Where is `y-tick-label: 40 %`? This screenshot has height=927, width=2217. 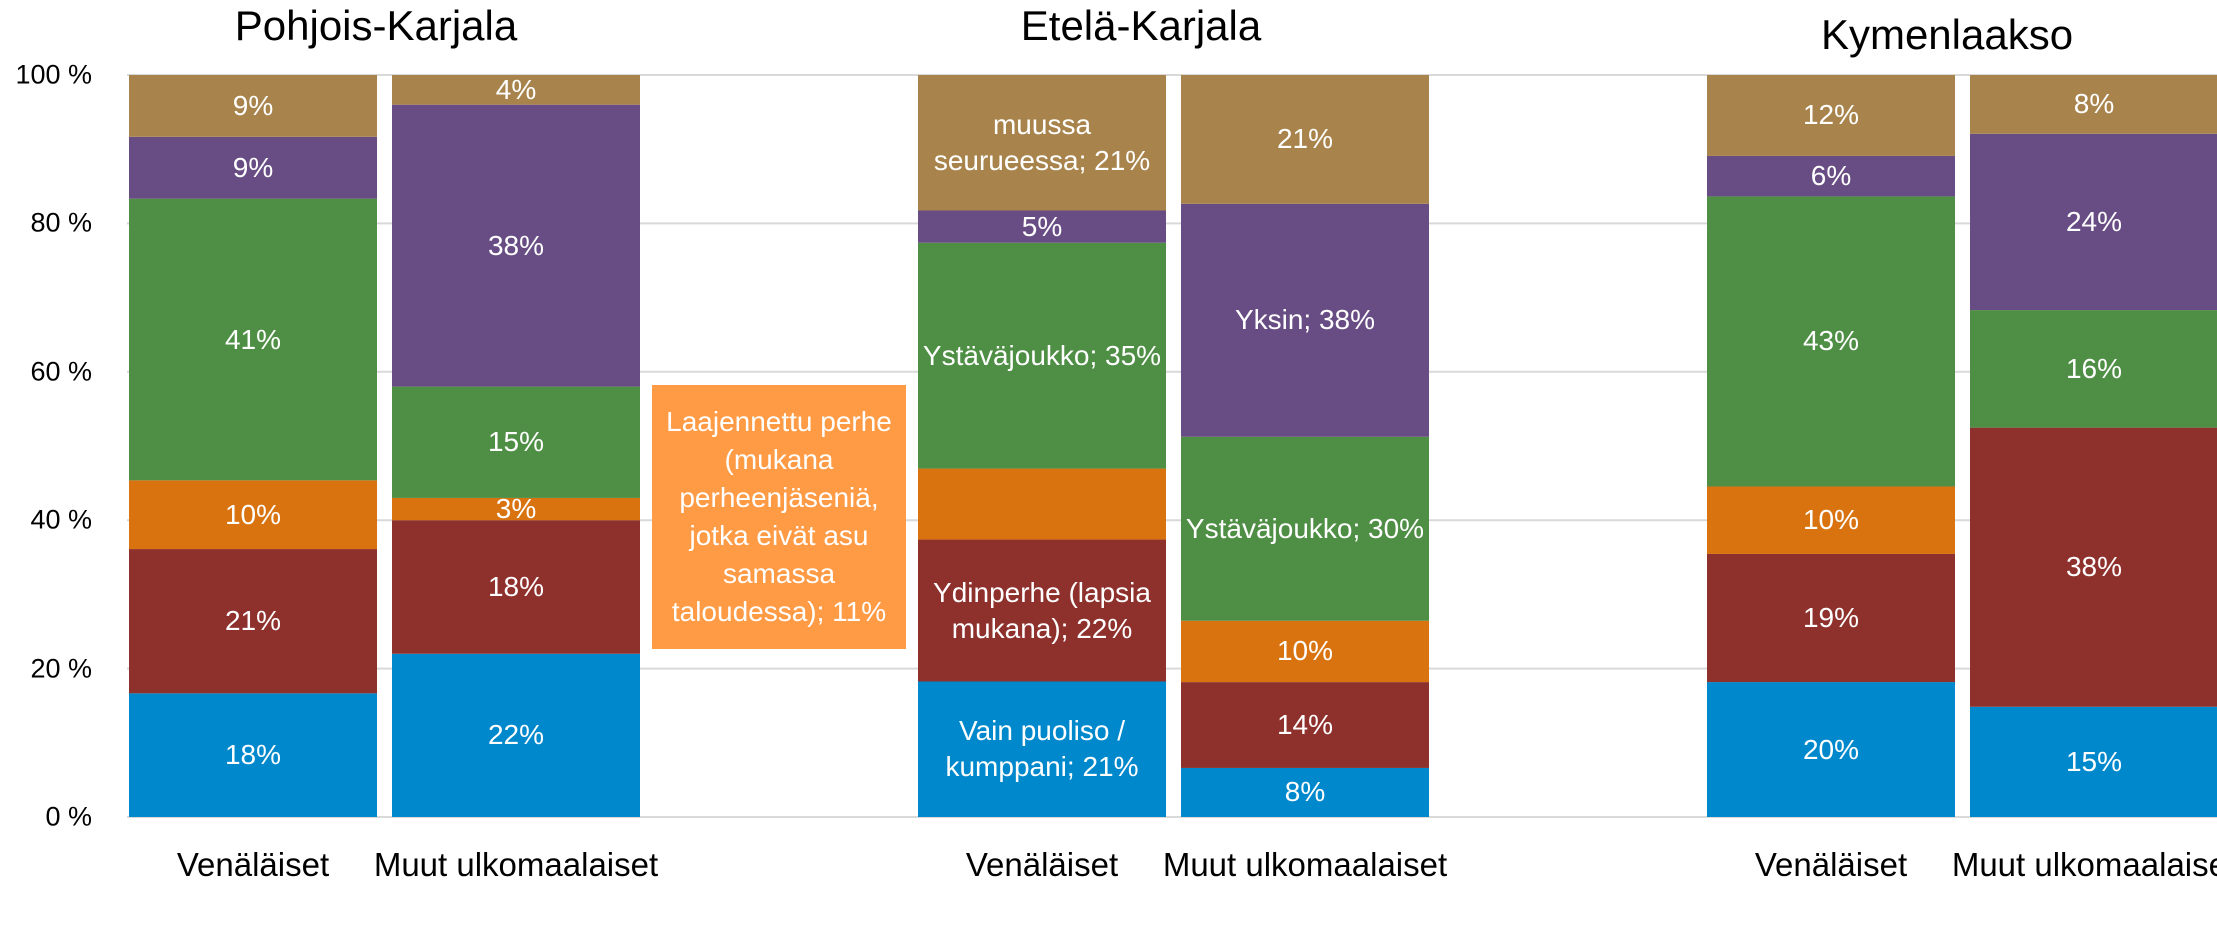
y-tick-label: 40 % is located at coordinates (61, 519).